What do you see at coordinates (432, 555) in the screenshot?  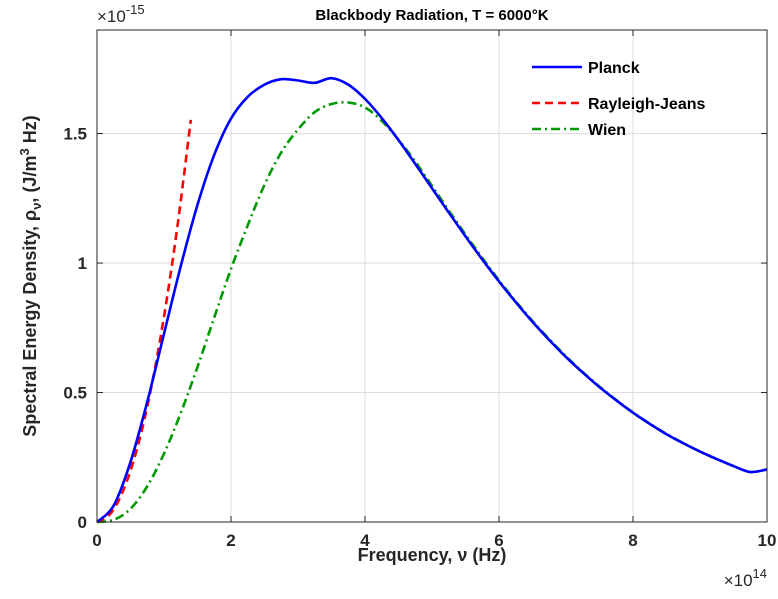 I see `x-axis-label: Frequency, ν (Hz)` at bounding box center [432, 555].